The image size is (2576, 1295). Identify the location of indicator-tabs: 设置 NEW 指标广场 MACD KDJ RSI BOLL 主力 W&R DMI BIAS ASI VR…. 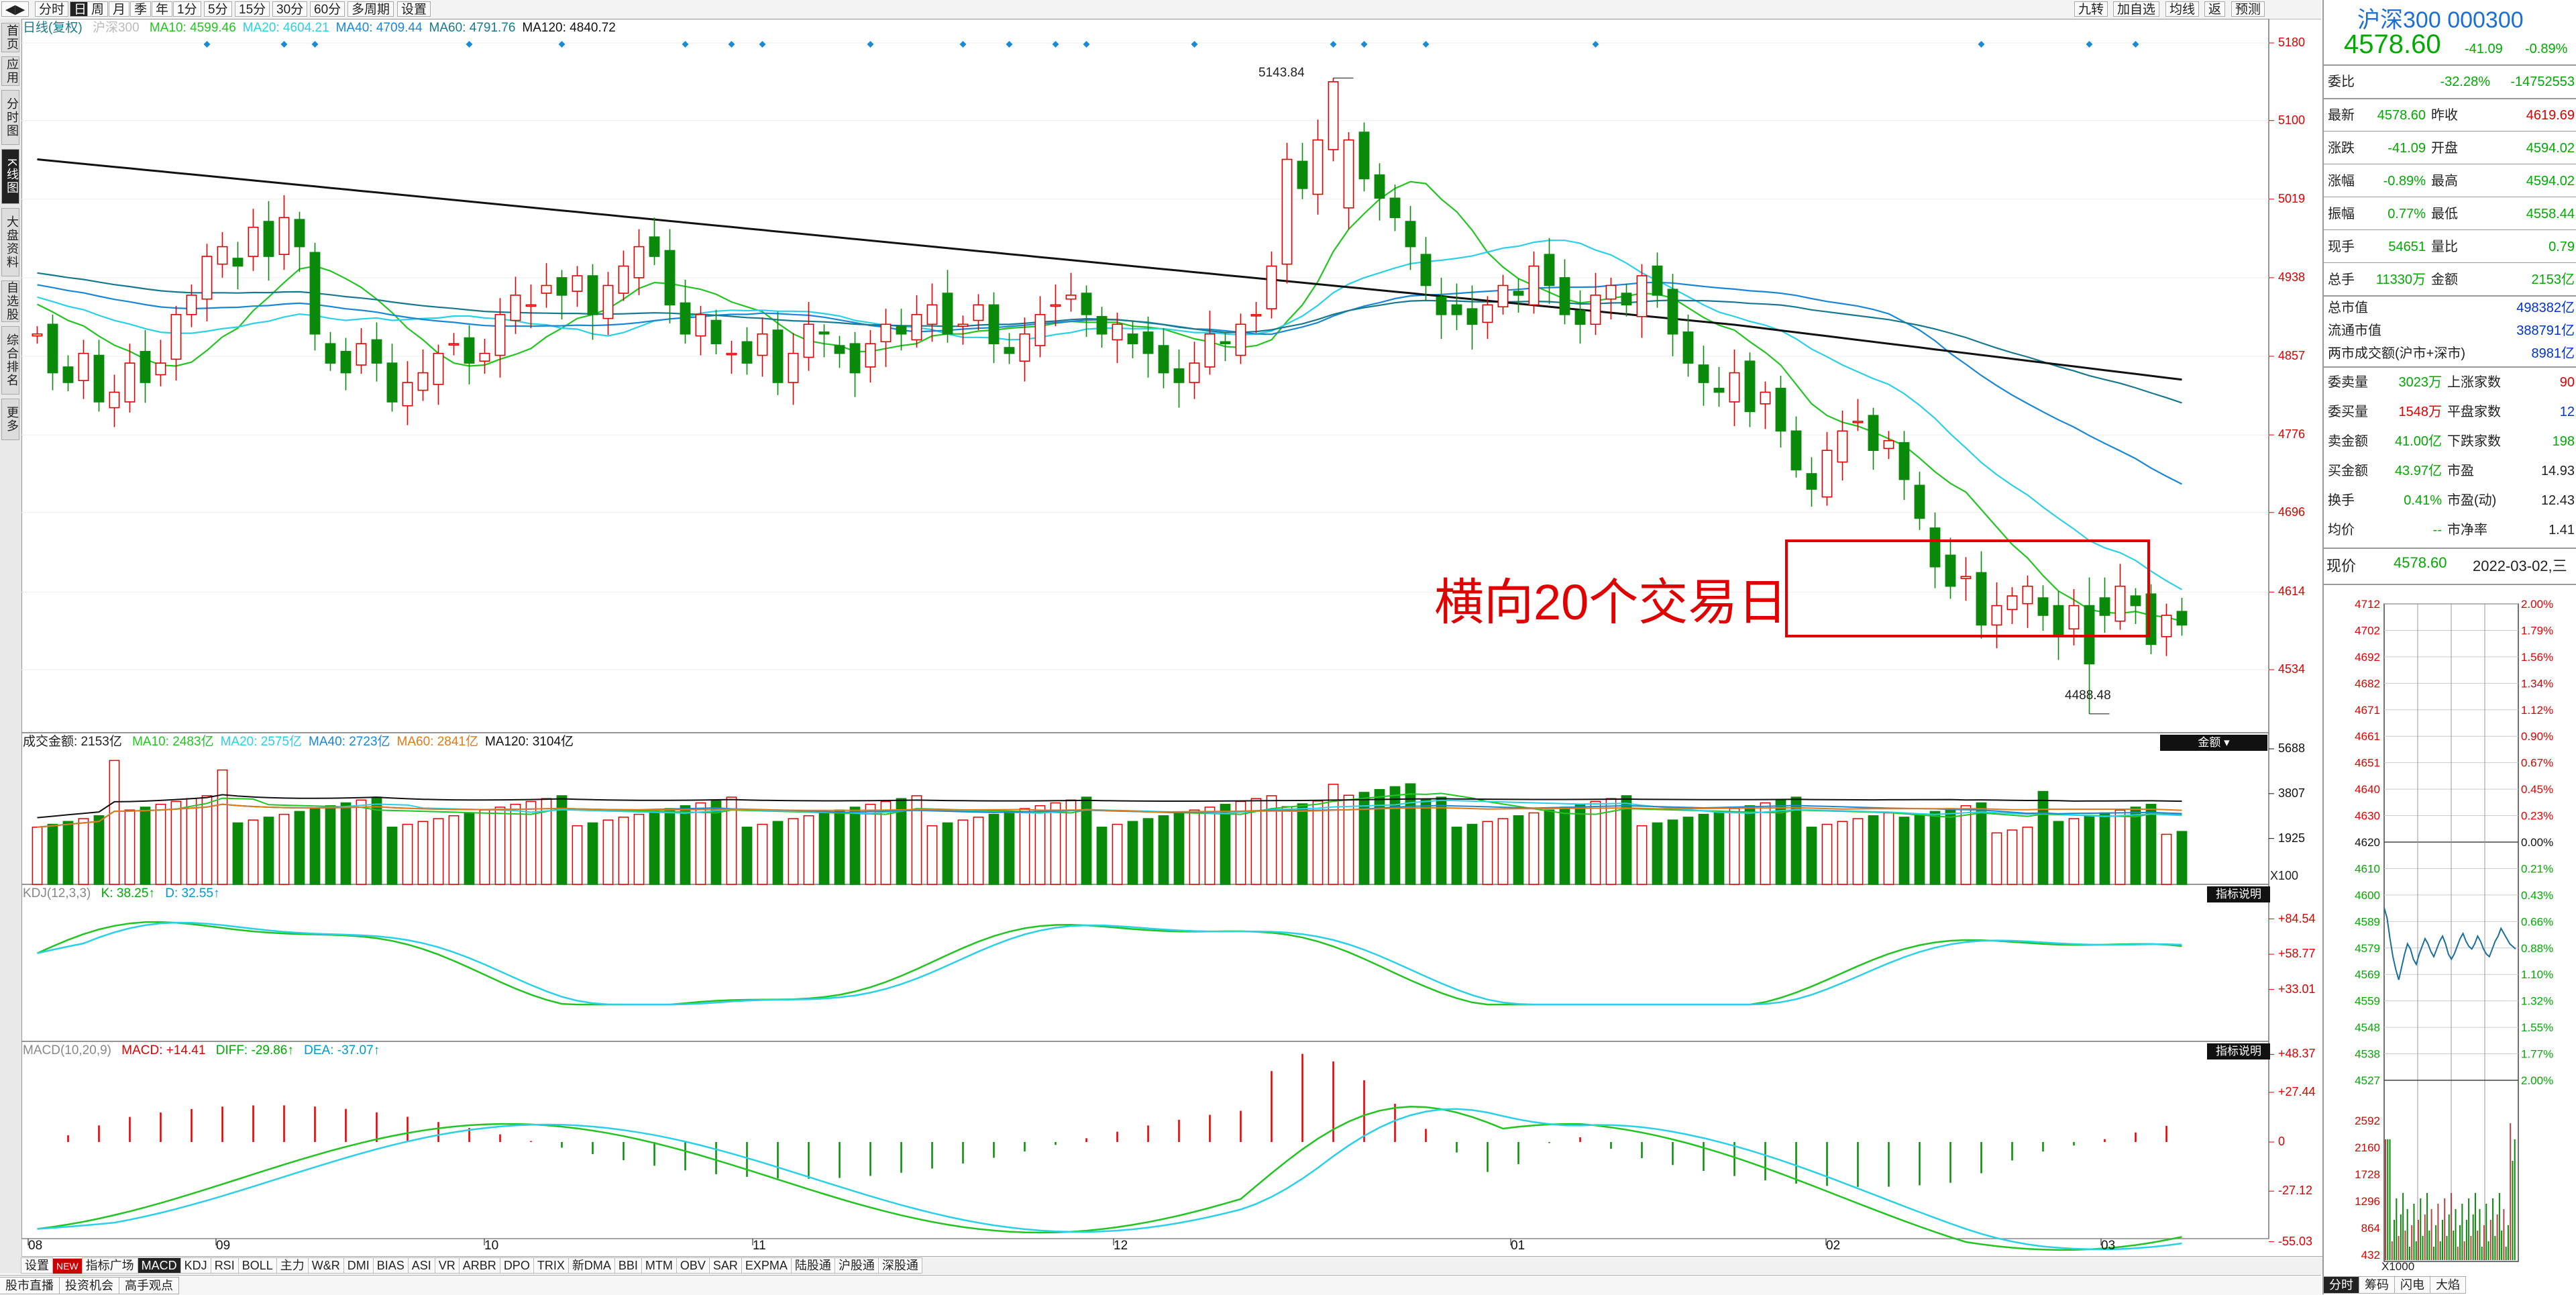
(1171, 1265).